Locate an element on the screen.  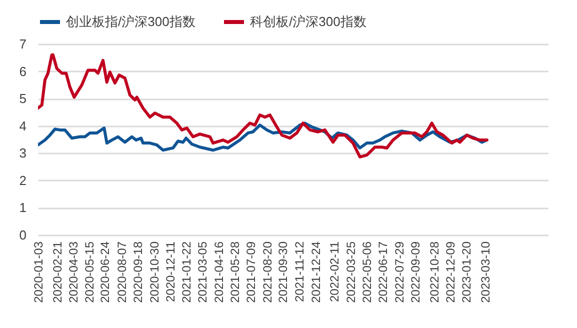
legend-label: 科创板/沪深300指数 is located at coordinates (308, 21).